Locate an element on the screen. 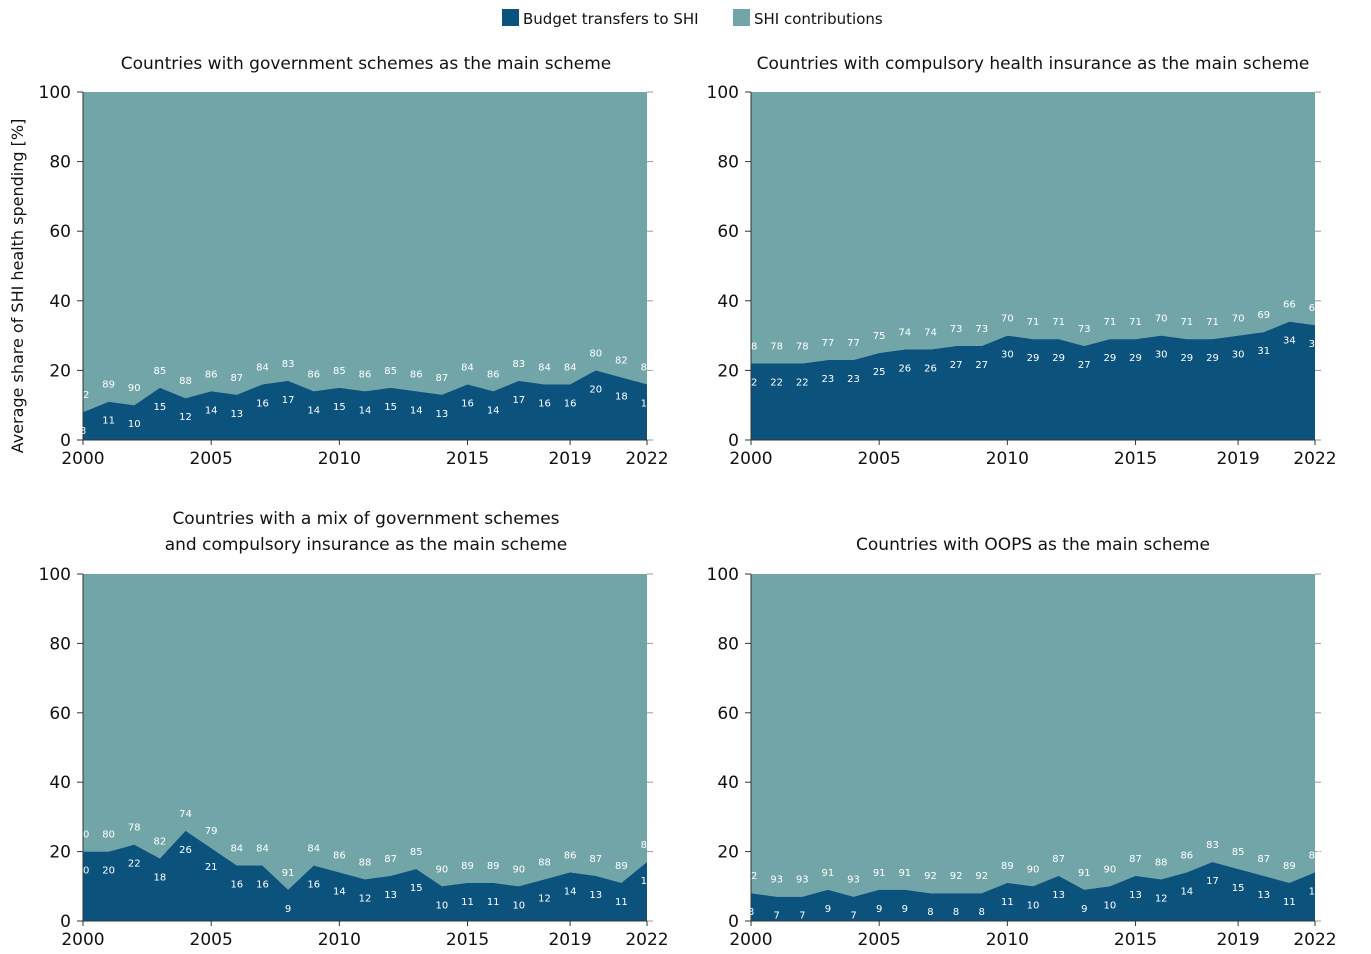 The width and height of the screenshot is (1371, 954). area-shi-contributions is located at coordinates (365, 252).